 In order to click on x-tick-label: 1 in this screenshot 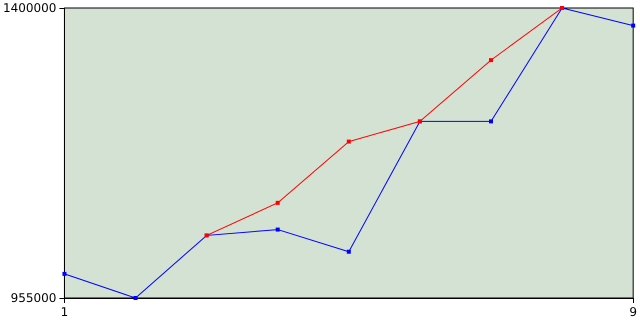, I will do `click(64, 312)`.